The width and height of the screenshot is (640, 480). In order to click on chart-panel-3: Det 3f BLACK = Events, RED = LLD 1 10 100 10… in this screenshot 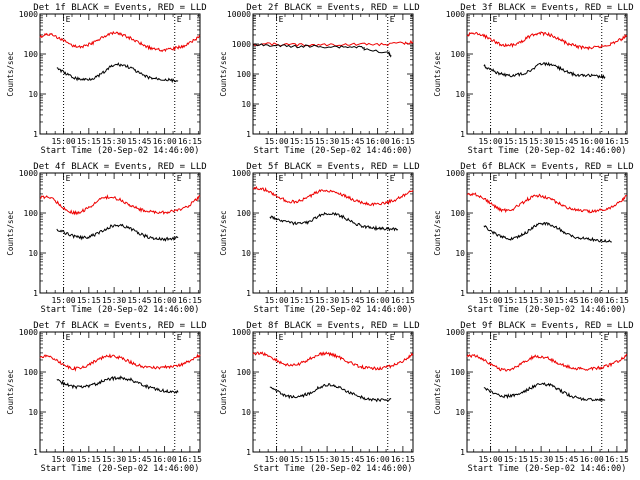, I will do `click(533, 79)`.